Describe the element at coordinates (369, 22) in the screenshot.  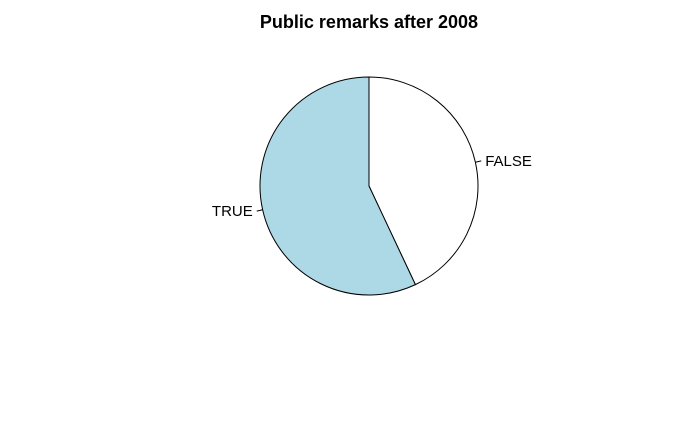
I see `chart-title: Public remarks after 2008` at that location.